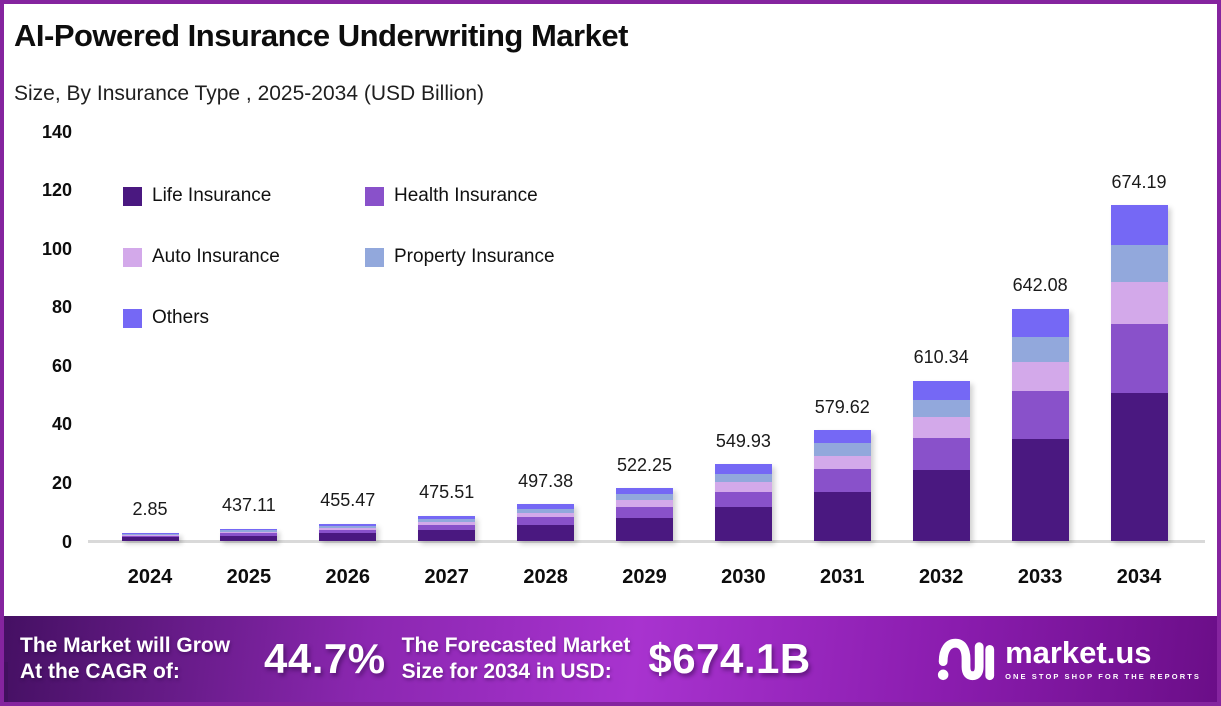  I want to click on page-title: AI-Powered Insurance Underwriting Market, so click(321, 35).